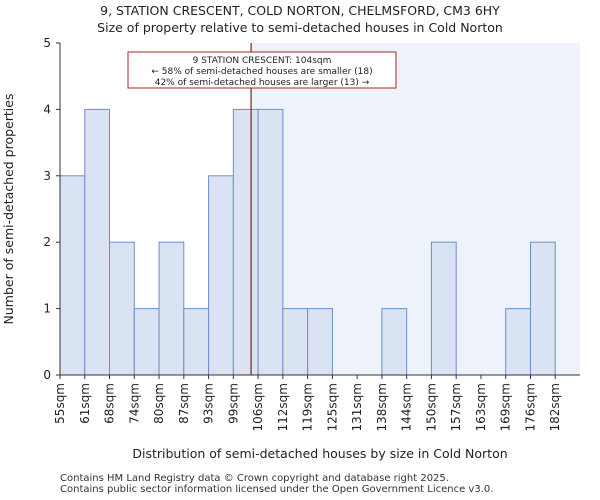 This screenshot has width=600, height=500. What do you see at coordinates (295, 342) in the screenshot?
I see `bar-112sqm` at bounding box center [295, 342].